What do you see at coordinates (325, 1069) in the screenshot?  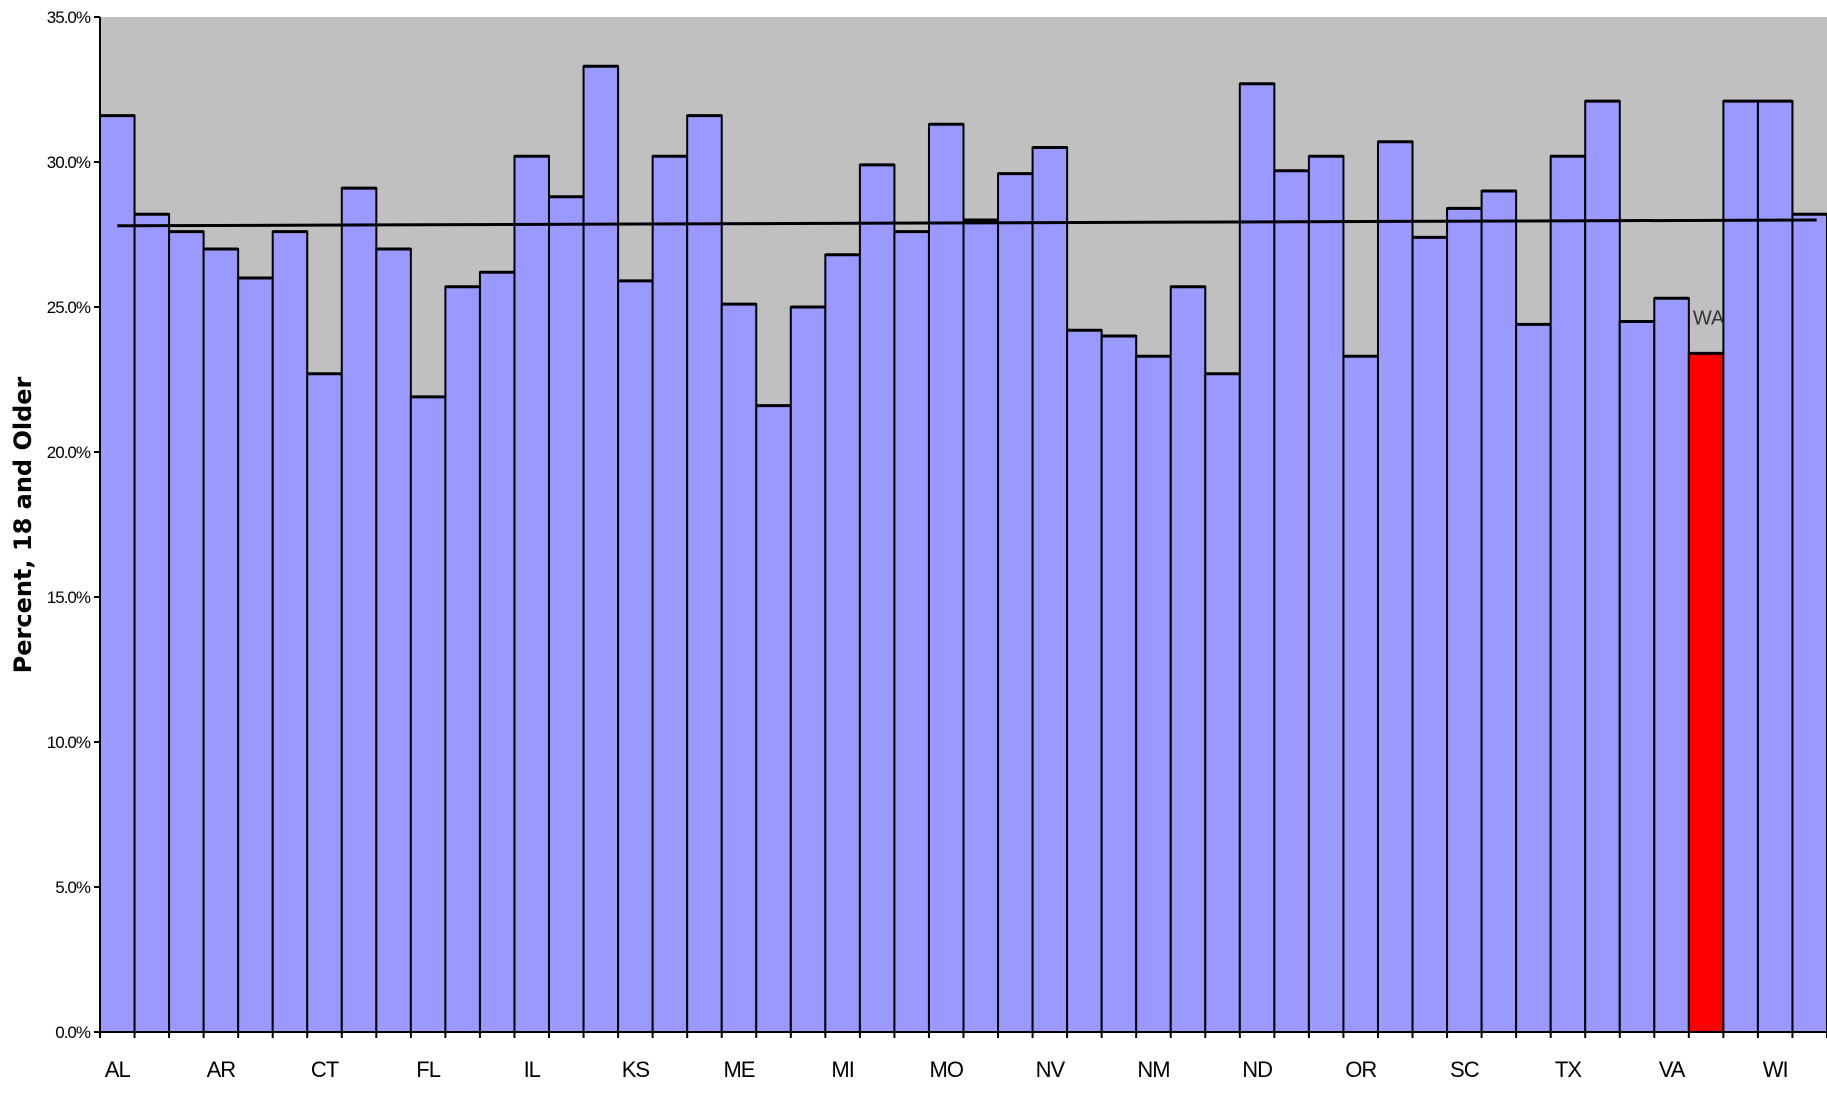 I see `x-tick-label: CT` at bounding box center [325, 1069].